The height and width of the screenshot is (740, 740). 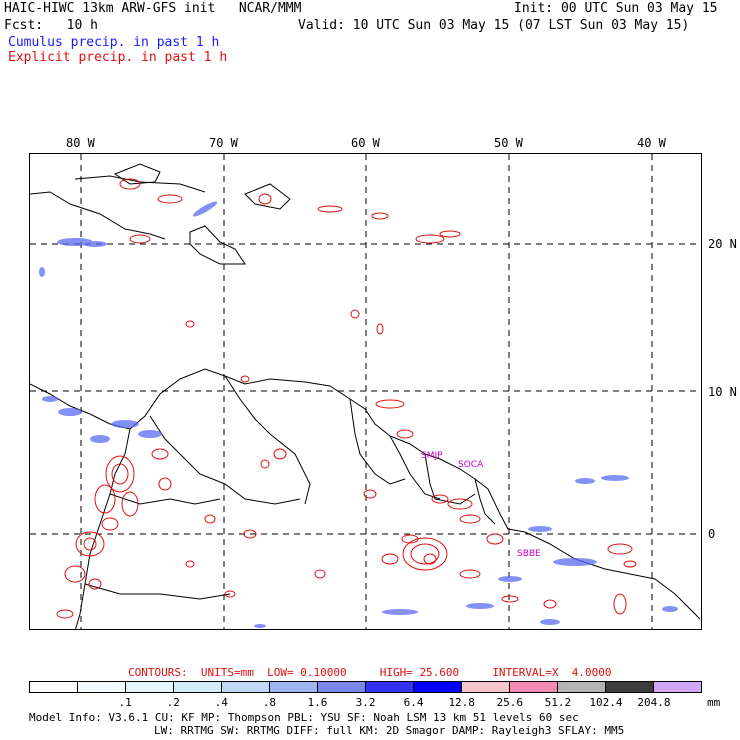 What do you see at coordinates (80, 143) in the screenshot?
I see `lon-label-80w: 80 W` at bounding box center [80, 143].